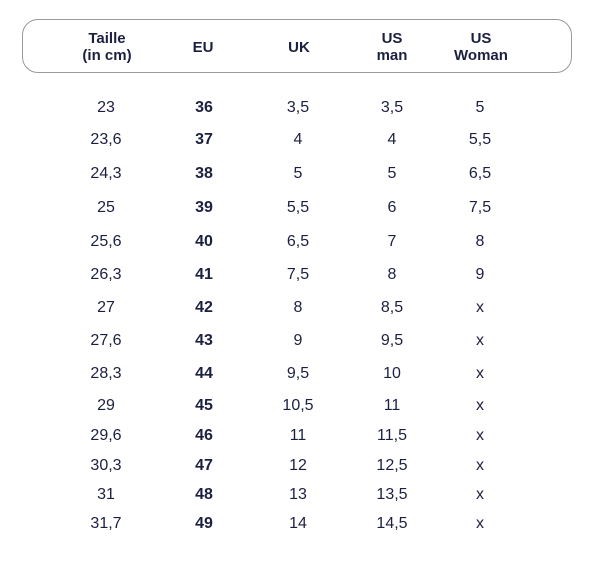 The height and width of the screenshot is (572, 598). Describe the element at coordinates (204, 405) in the screenshot. I see `cell-eu: 45` at that location.